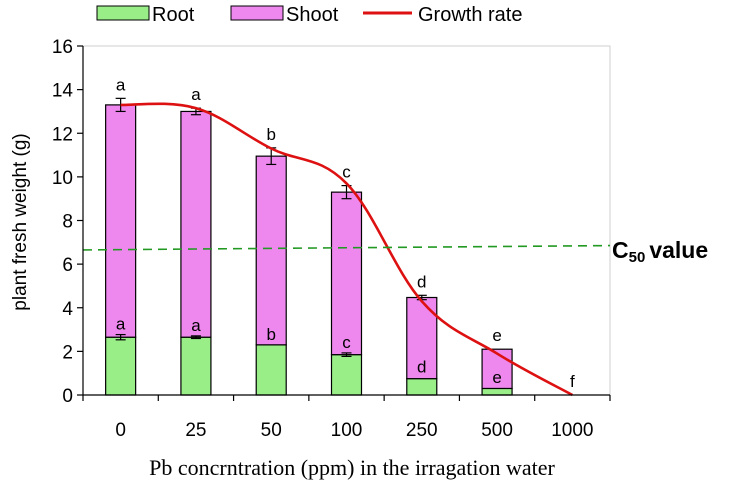 The width and height of the screenshot is (736, 485). Describe the element at coordinates (20, 221) in the screenshot. I see `y-axis-title: plant fresh weight (g)` at that location.